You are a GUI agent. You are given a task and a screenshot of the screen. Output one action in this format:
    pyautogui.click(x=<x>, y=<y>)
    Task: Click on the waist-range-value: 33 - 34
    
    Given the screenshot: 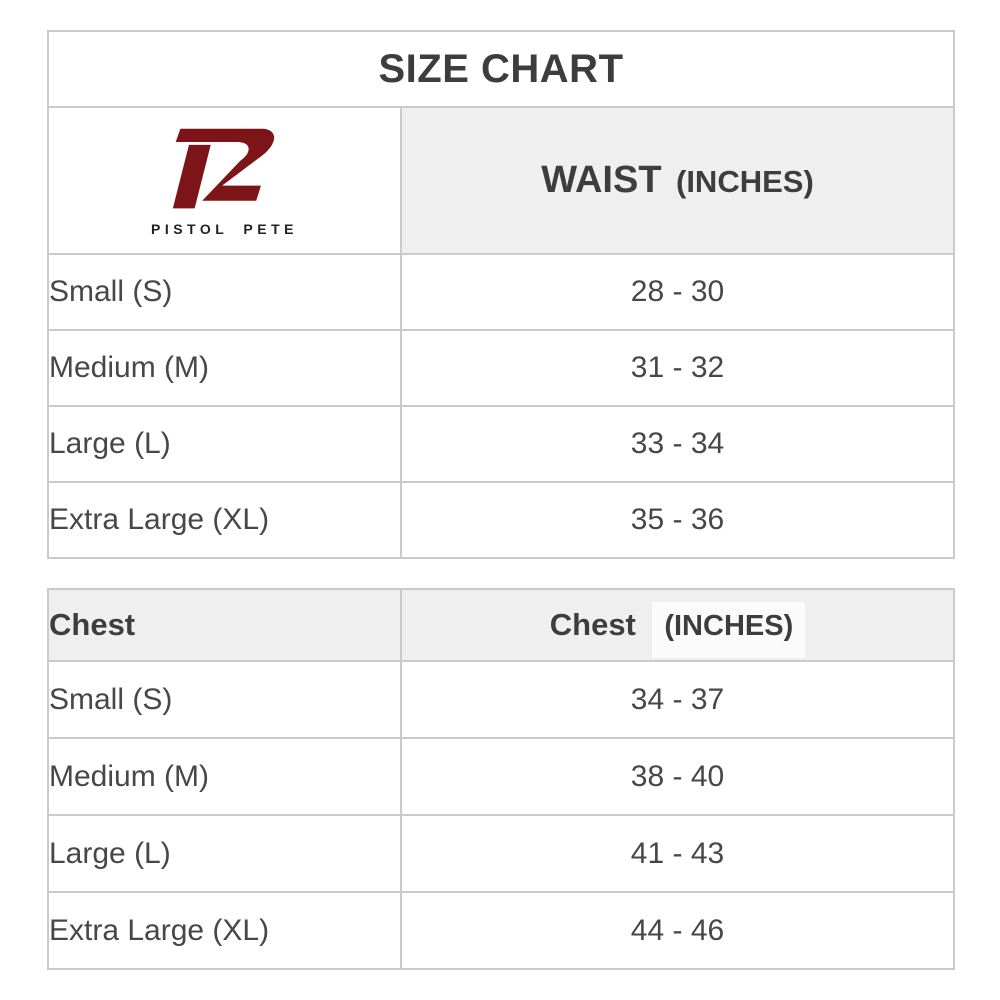 What is the action you would take?
    pyautogui.click(x=677, y=444)
    